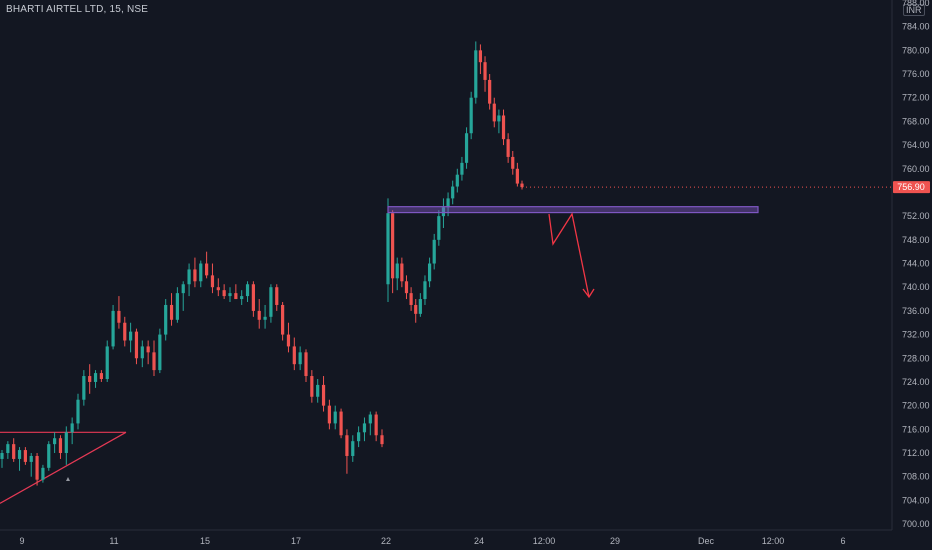 The width and height of the screenshot is (932, 550). Describe the element at coordinates (916, 98) in the screenshot. I see `y-tick-label: 772.00` at that location.